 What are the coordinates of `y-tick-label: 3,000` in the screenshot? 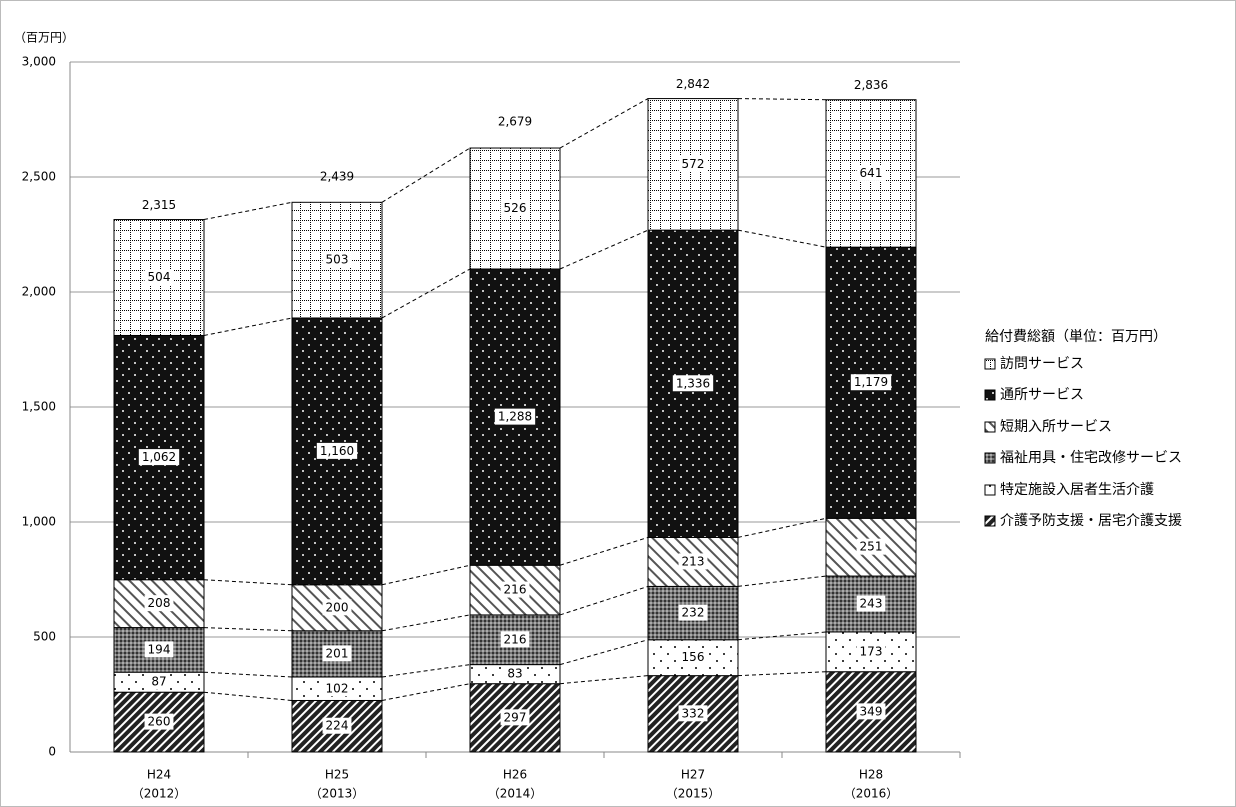 It's located at (39, 62).